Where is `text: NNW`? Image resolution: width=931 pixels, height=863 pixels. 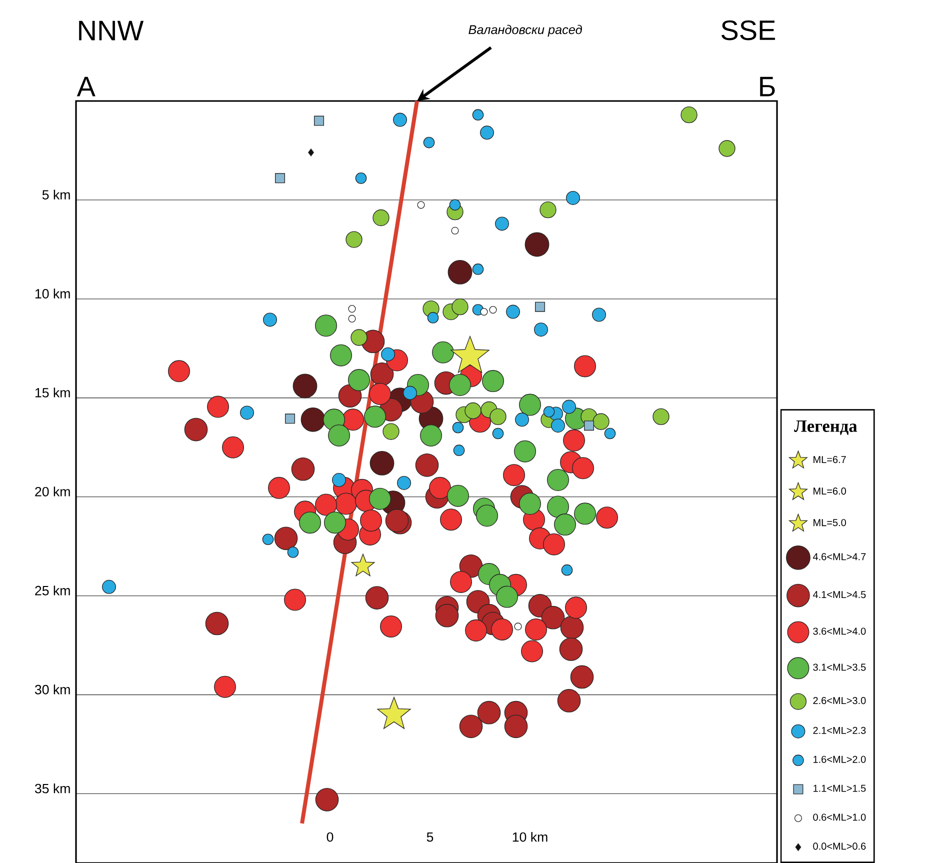
text: NNW is located at coordinates (111, 30).